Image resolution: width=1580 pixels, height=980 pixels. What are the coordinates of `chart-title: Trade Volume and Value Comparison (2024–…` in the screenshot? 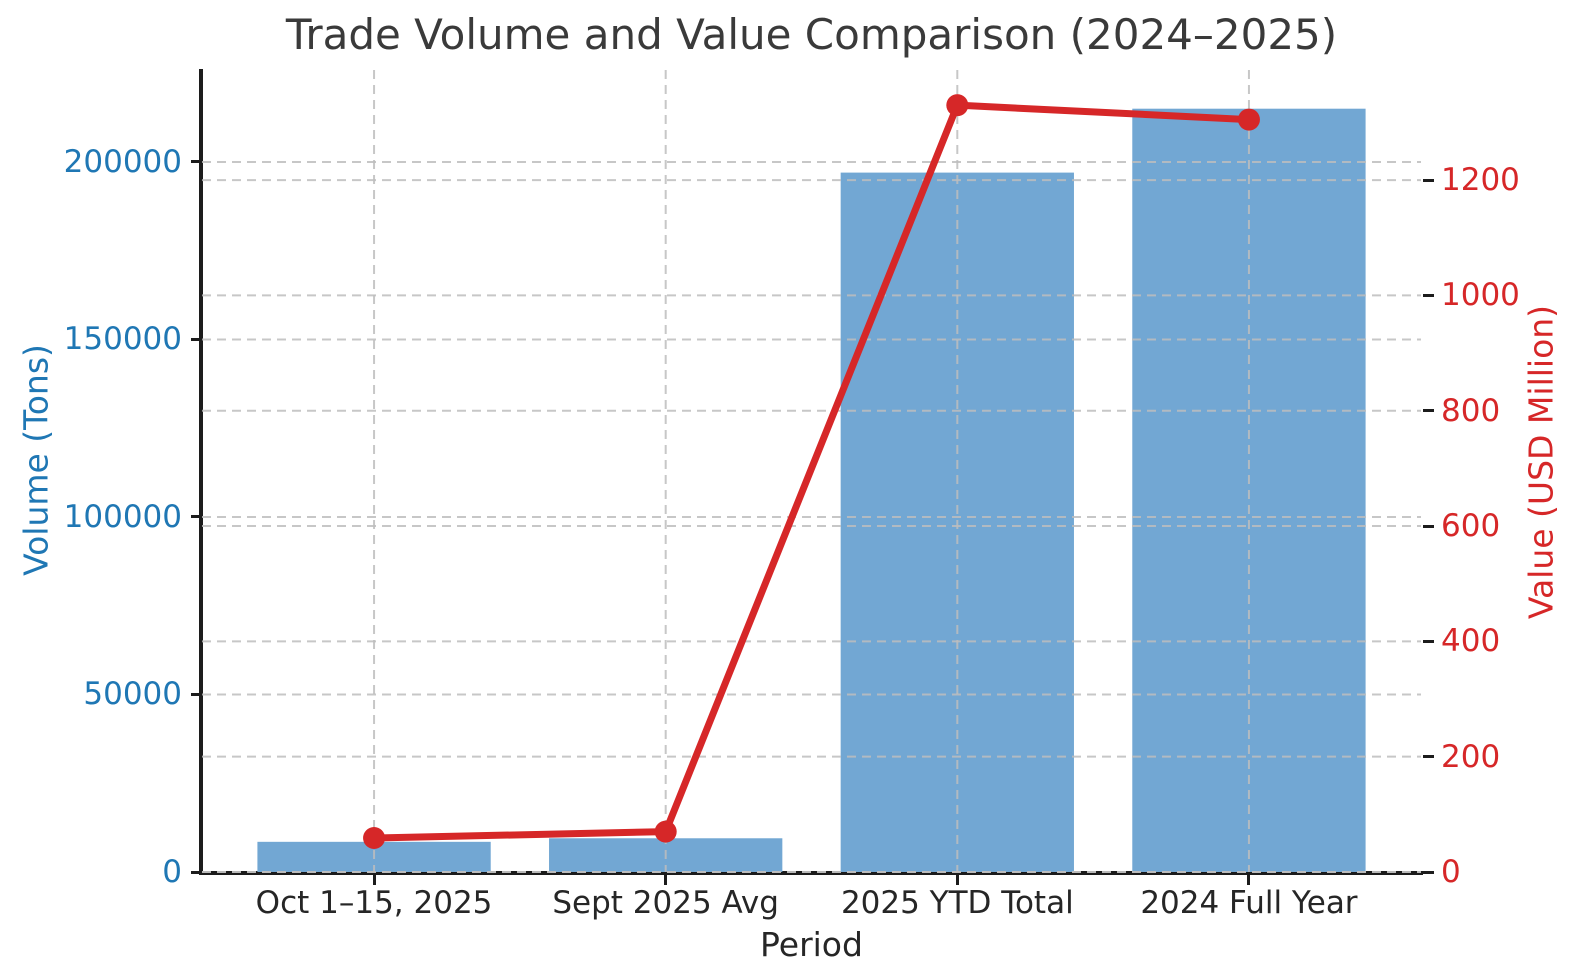 It's located at (811, 34).